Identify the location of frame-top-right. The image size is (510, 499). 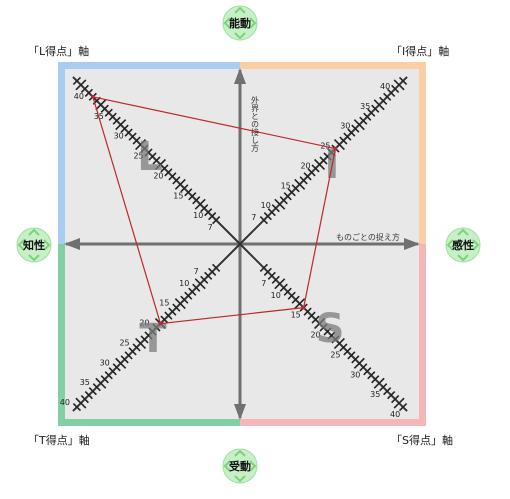
(333, 65).